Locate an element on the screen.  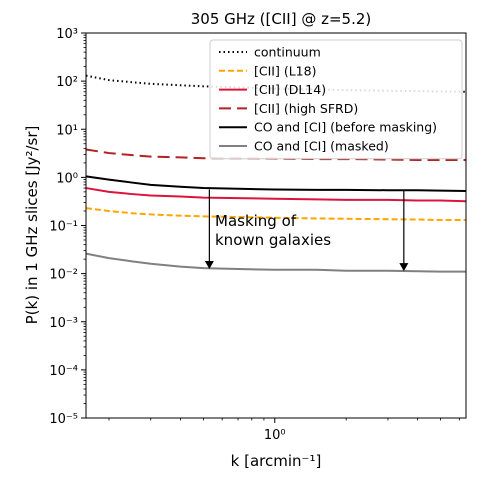
legend-label-2: [CII] (DL14) is located at coordinates (290, 89).